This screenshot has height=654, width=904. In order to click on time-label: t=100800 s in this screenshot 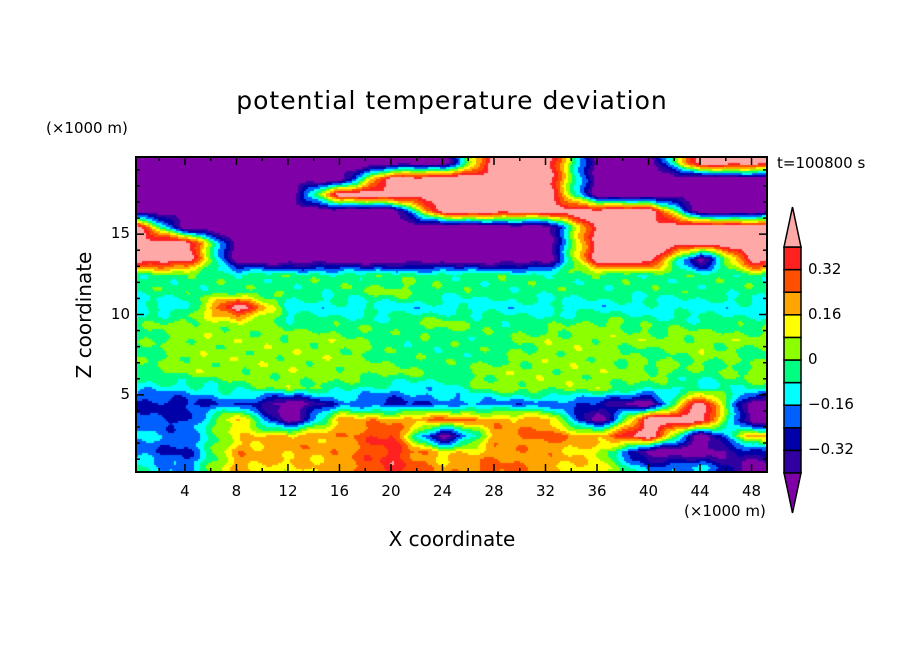, I will do `click(821, 163)`.